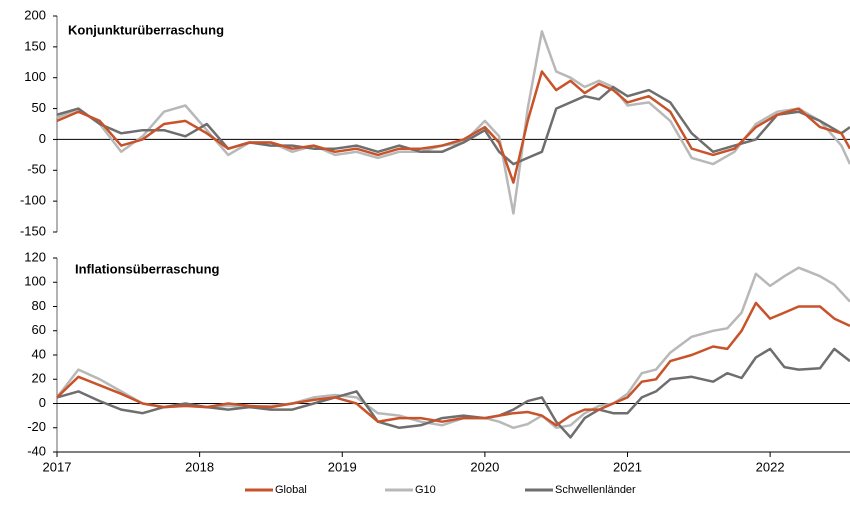  What do you see at coordinates (36, 169) in the screenshot?
I see `y-tick-label: -50` at bounding box center [36, 169].